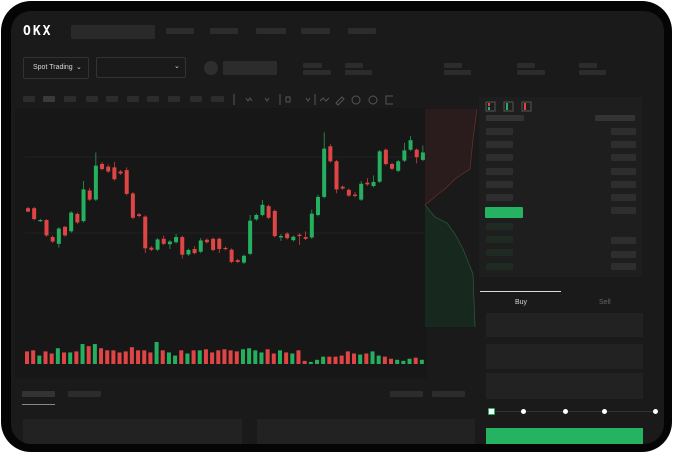  What do you see at coordinates (324, 99) in the screenshot?
I see `draw-line-icon` at bounding box center [324, 99].